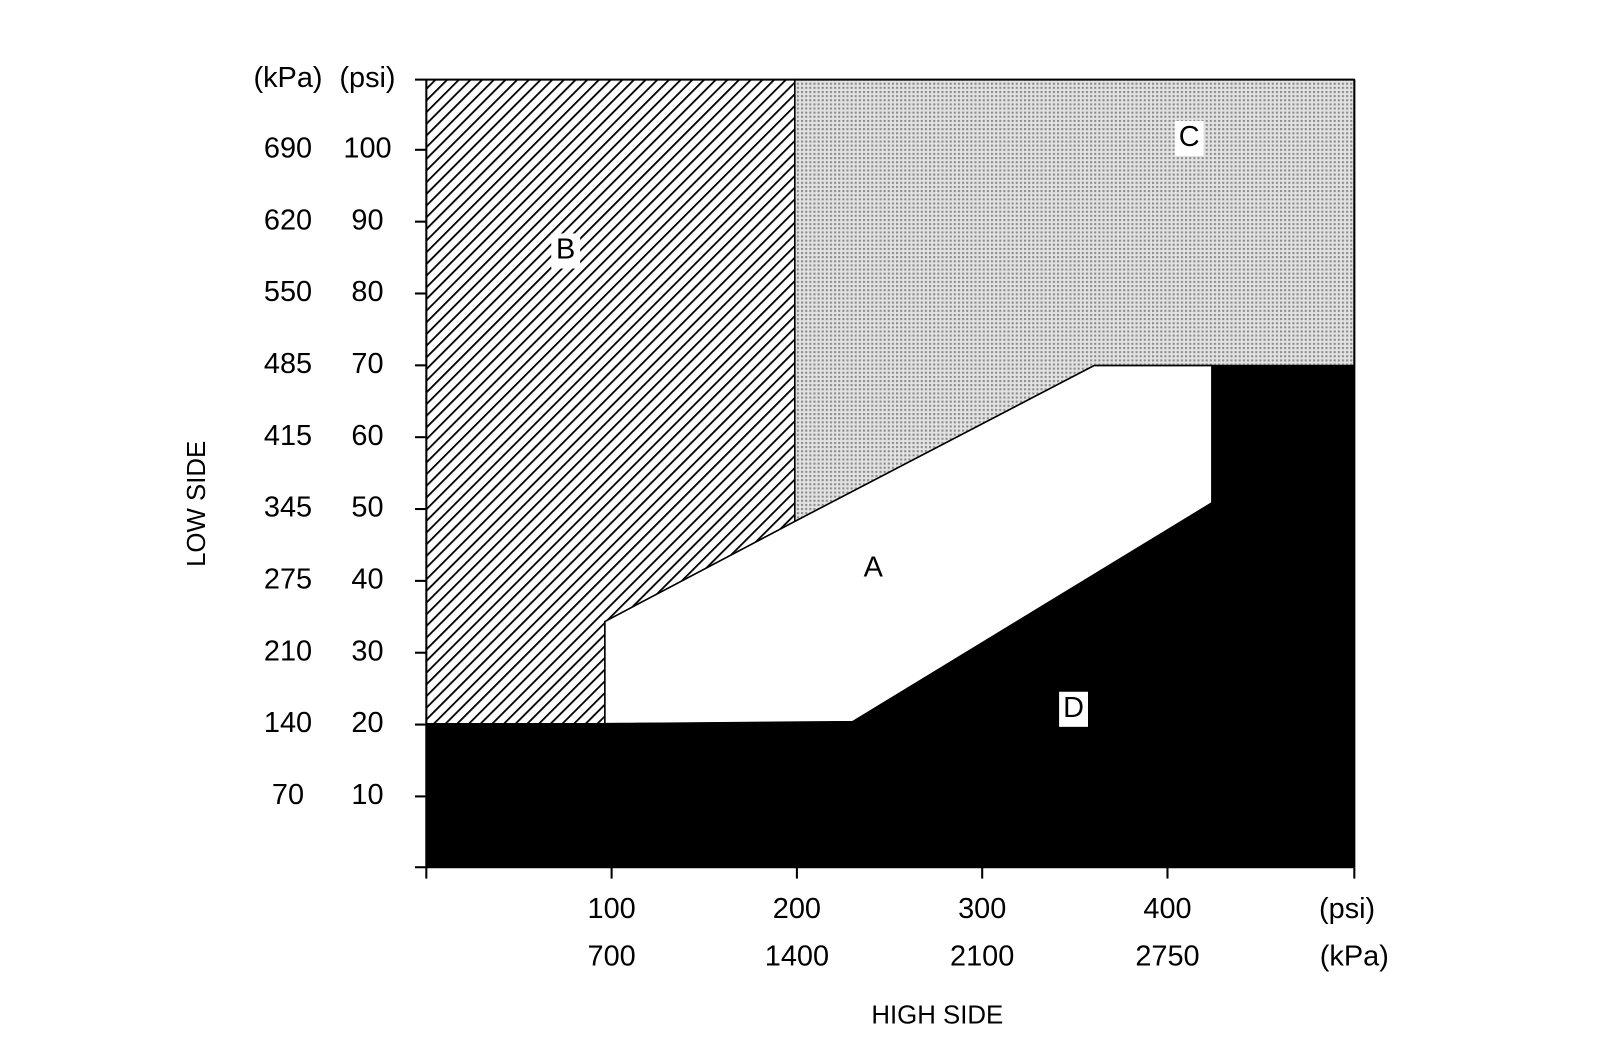 This screenshot has width=1600, height=1048. Describe the element at coordinates (288, 795) in the screenshot. I see `y-tick-kpa: 70` at that location.